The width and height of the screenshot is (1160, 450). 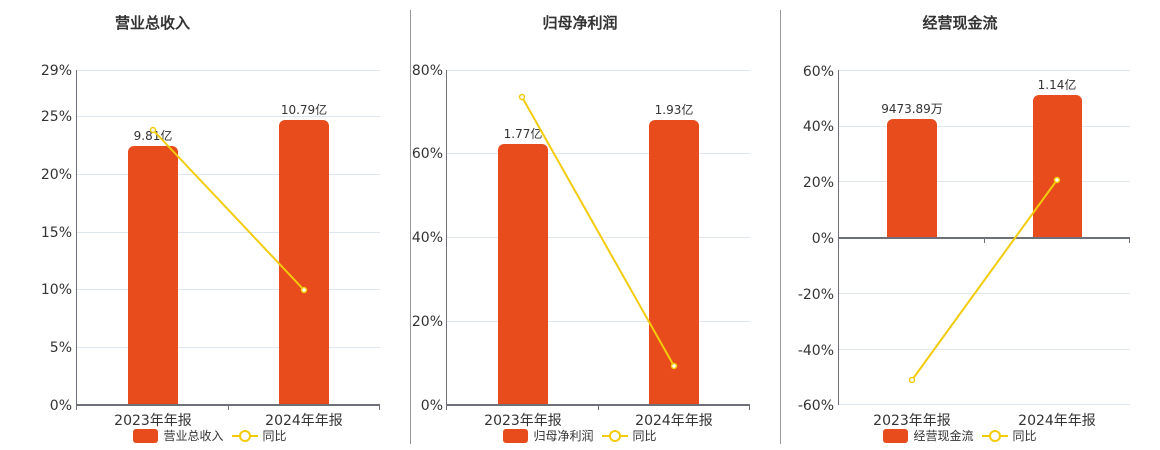 I want to click on bar-label: 9473.89万, so click(x=912, y=109).